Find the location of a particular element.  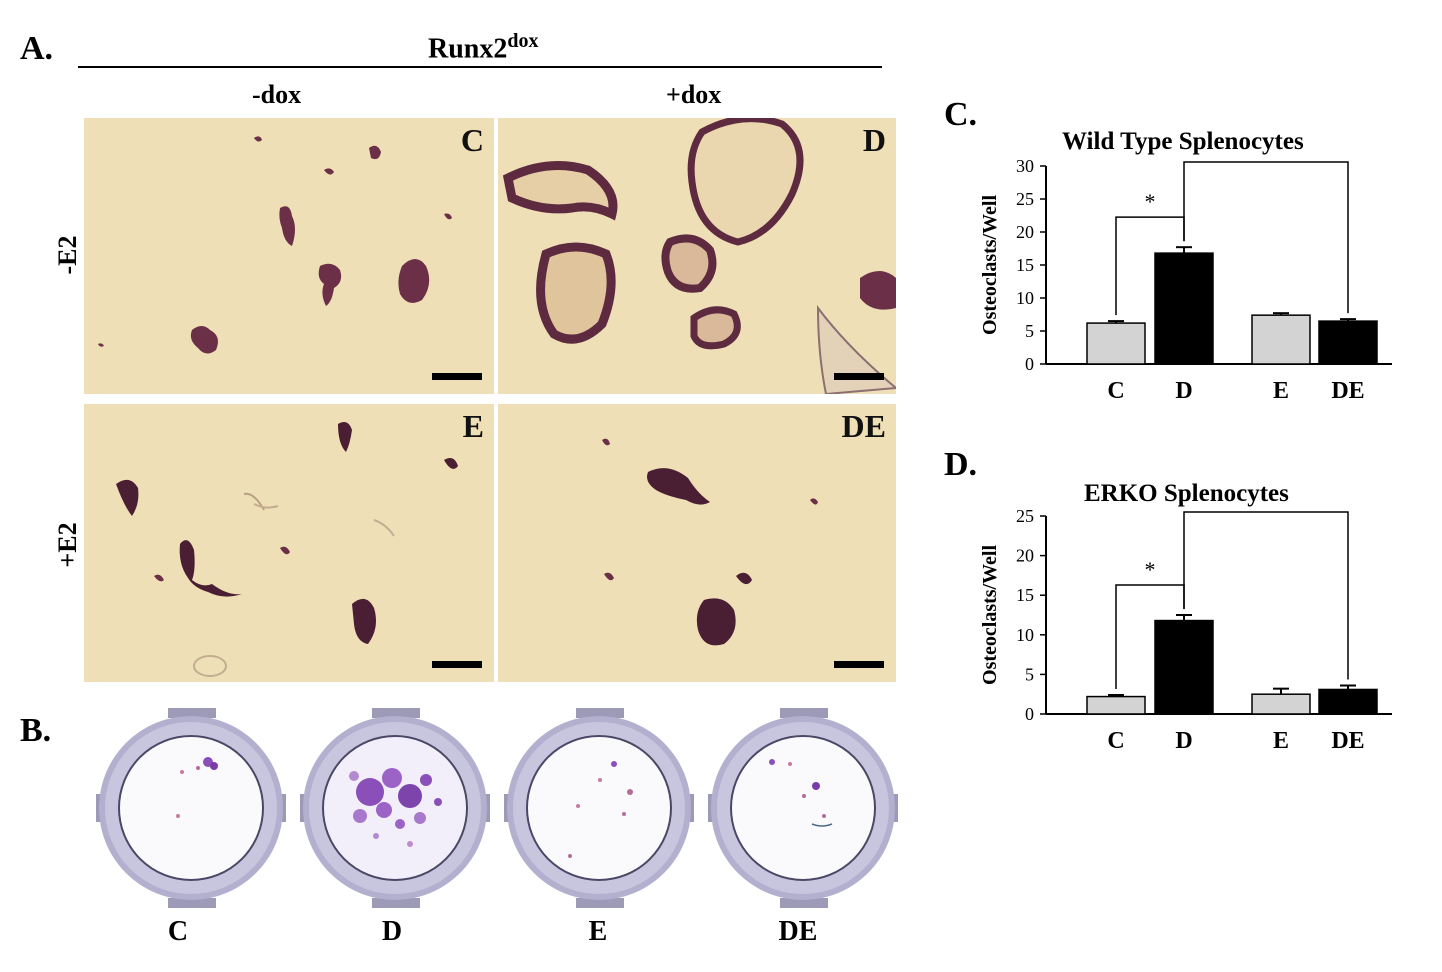

micrograph-e: E is located at coordinates (289, 543).